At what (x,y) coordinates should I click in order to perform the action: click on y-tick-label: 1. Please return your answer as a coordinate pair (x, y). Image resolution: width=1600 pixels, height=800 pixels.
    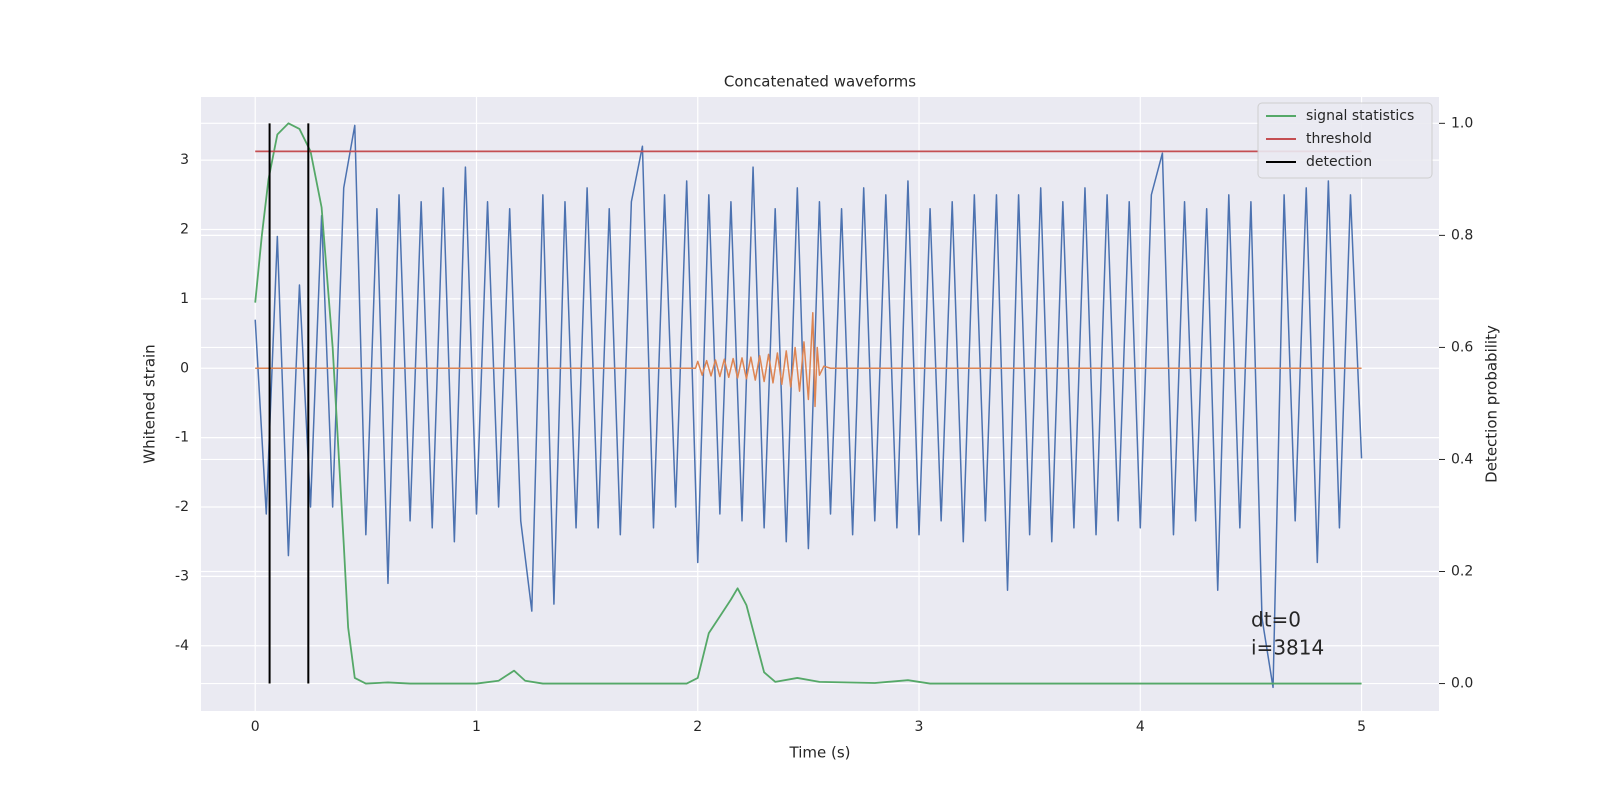
    Looking at the image, I should click on (184, 299).